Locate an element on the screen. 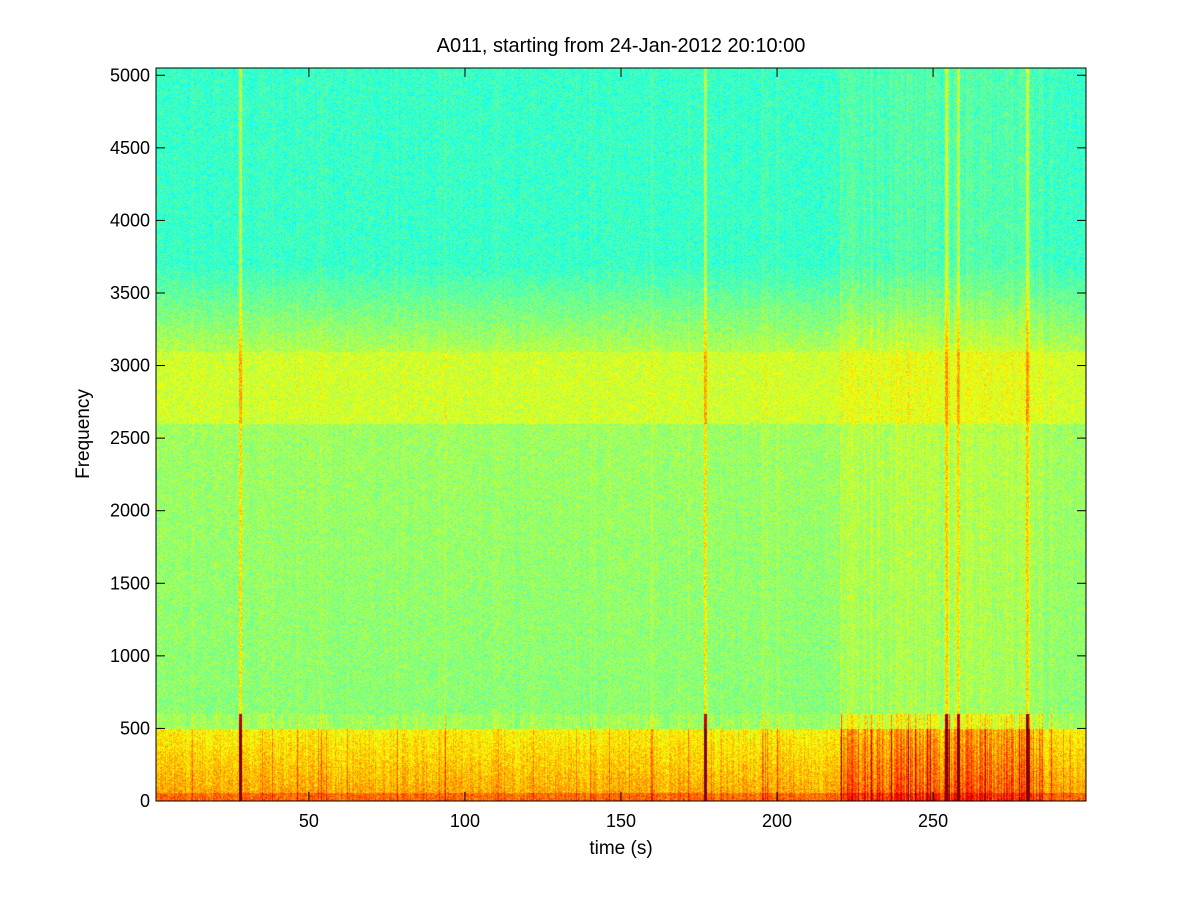 The height and width of the screenshot is (900, 1200). y-tick-label: 1000 is located at coordinates (130, 656).